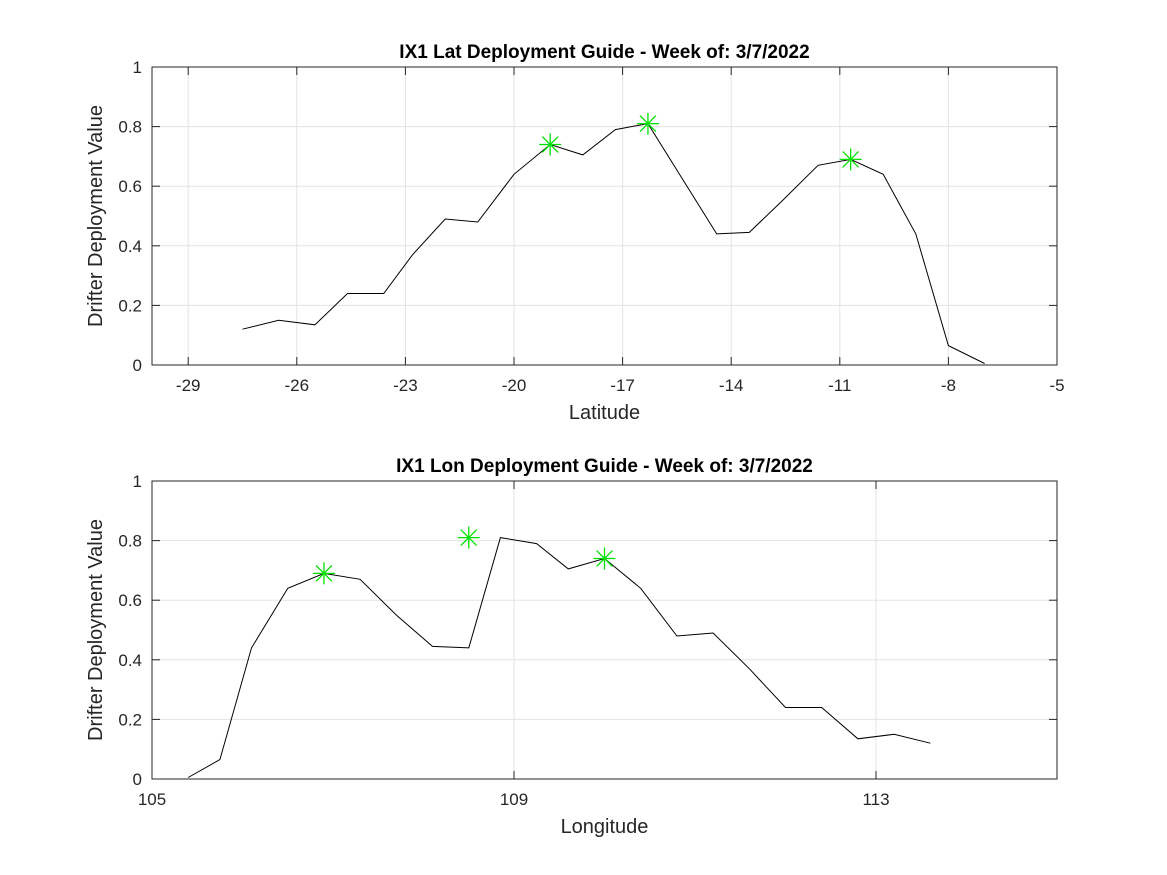 Image resolution: width=1167 pixels, height=875 pixels. Describe the element at coordinates (731, 385) in the screenshot. I see `x-tick-label: -14` at that location.